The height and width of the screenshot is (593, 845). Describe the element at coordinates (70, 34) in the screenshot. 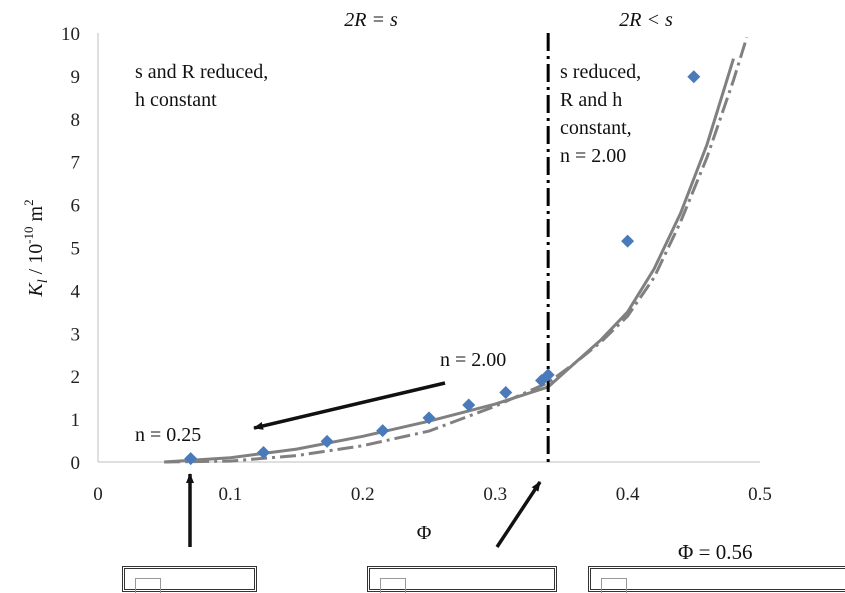

I see `y-tick-label: 10` at that location.